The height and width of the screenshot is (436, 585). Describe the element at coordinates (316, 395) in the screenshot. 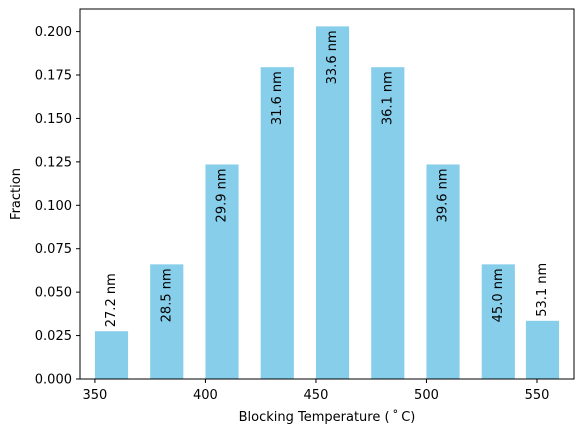

I see `x-tick-label-2: 450` at that location.